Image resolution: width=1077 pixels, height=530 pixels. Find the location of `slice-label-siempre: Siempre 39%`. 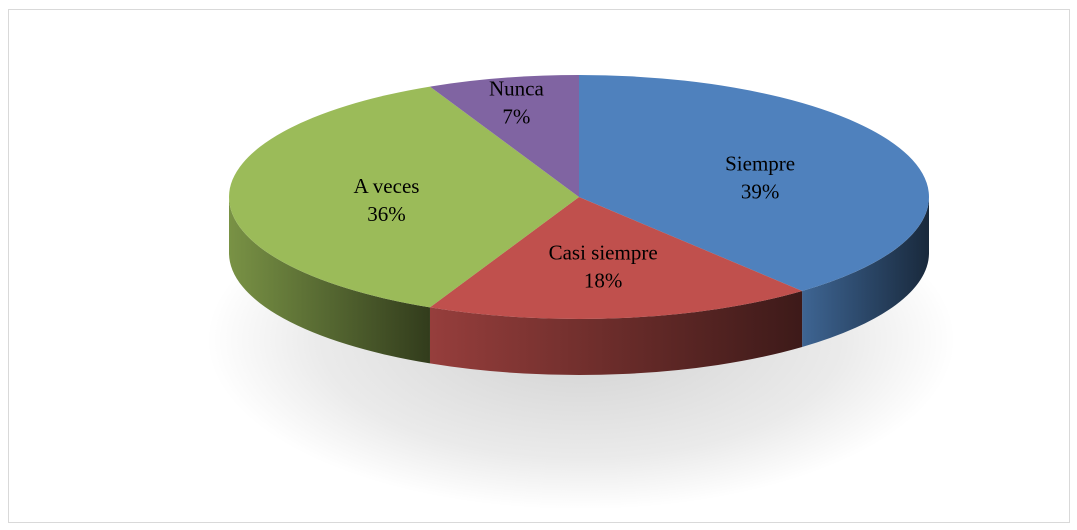

slice-label-siempre: Siempre 39% is located at coordinates (760, 177).